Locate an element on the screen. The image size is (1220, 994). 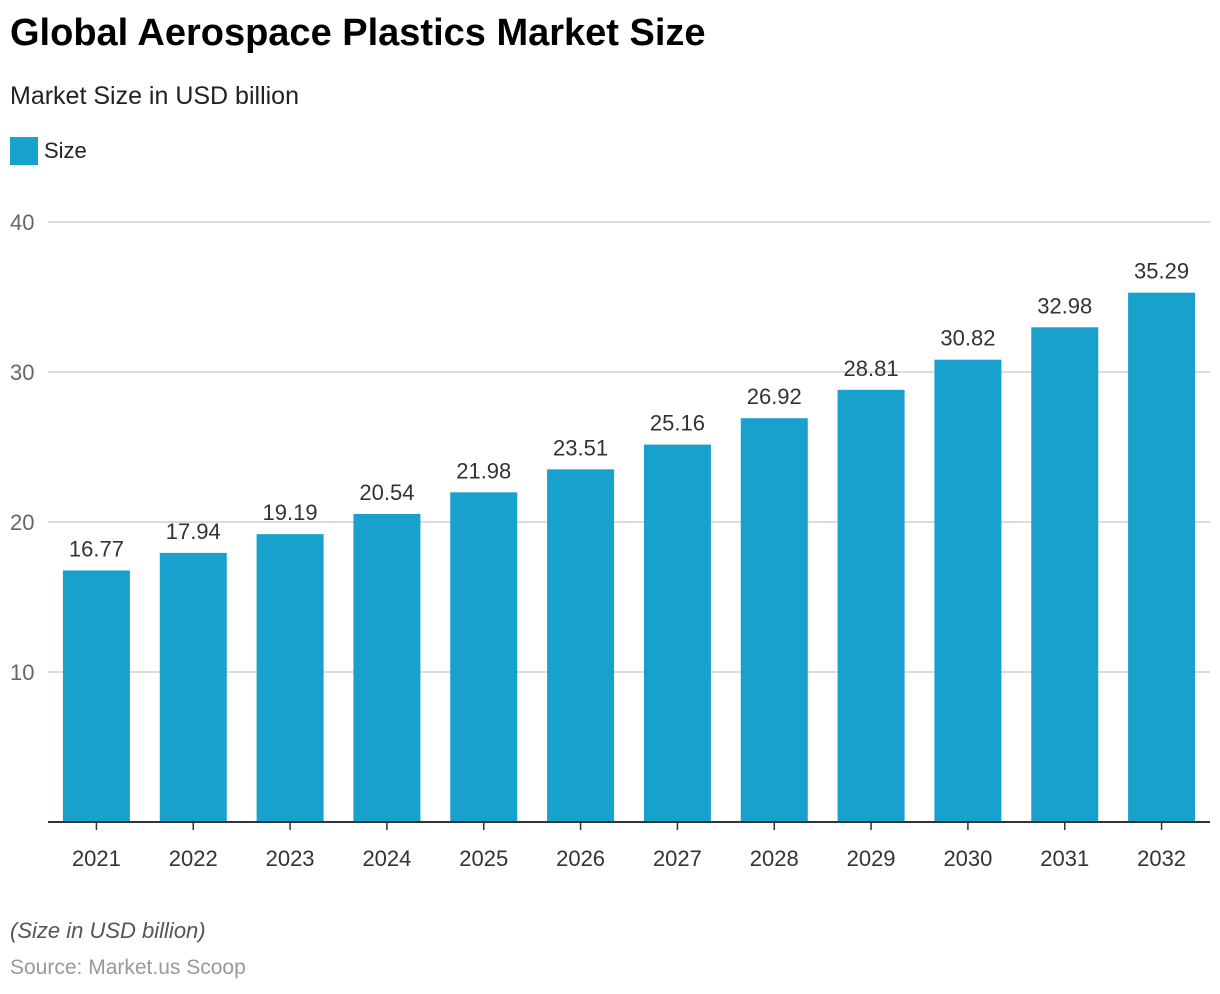
y-tick-label: 20 is located at coordinates (22, 522).